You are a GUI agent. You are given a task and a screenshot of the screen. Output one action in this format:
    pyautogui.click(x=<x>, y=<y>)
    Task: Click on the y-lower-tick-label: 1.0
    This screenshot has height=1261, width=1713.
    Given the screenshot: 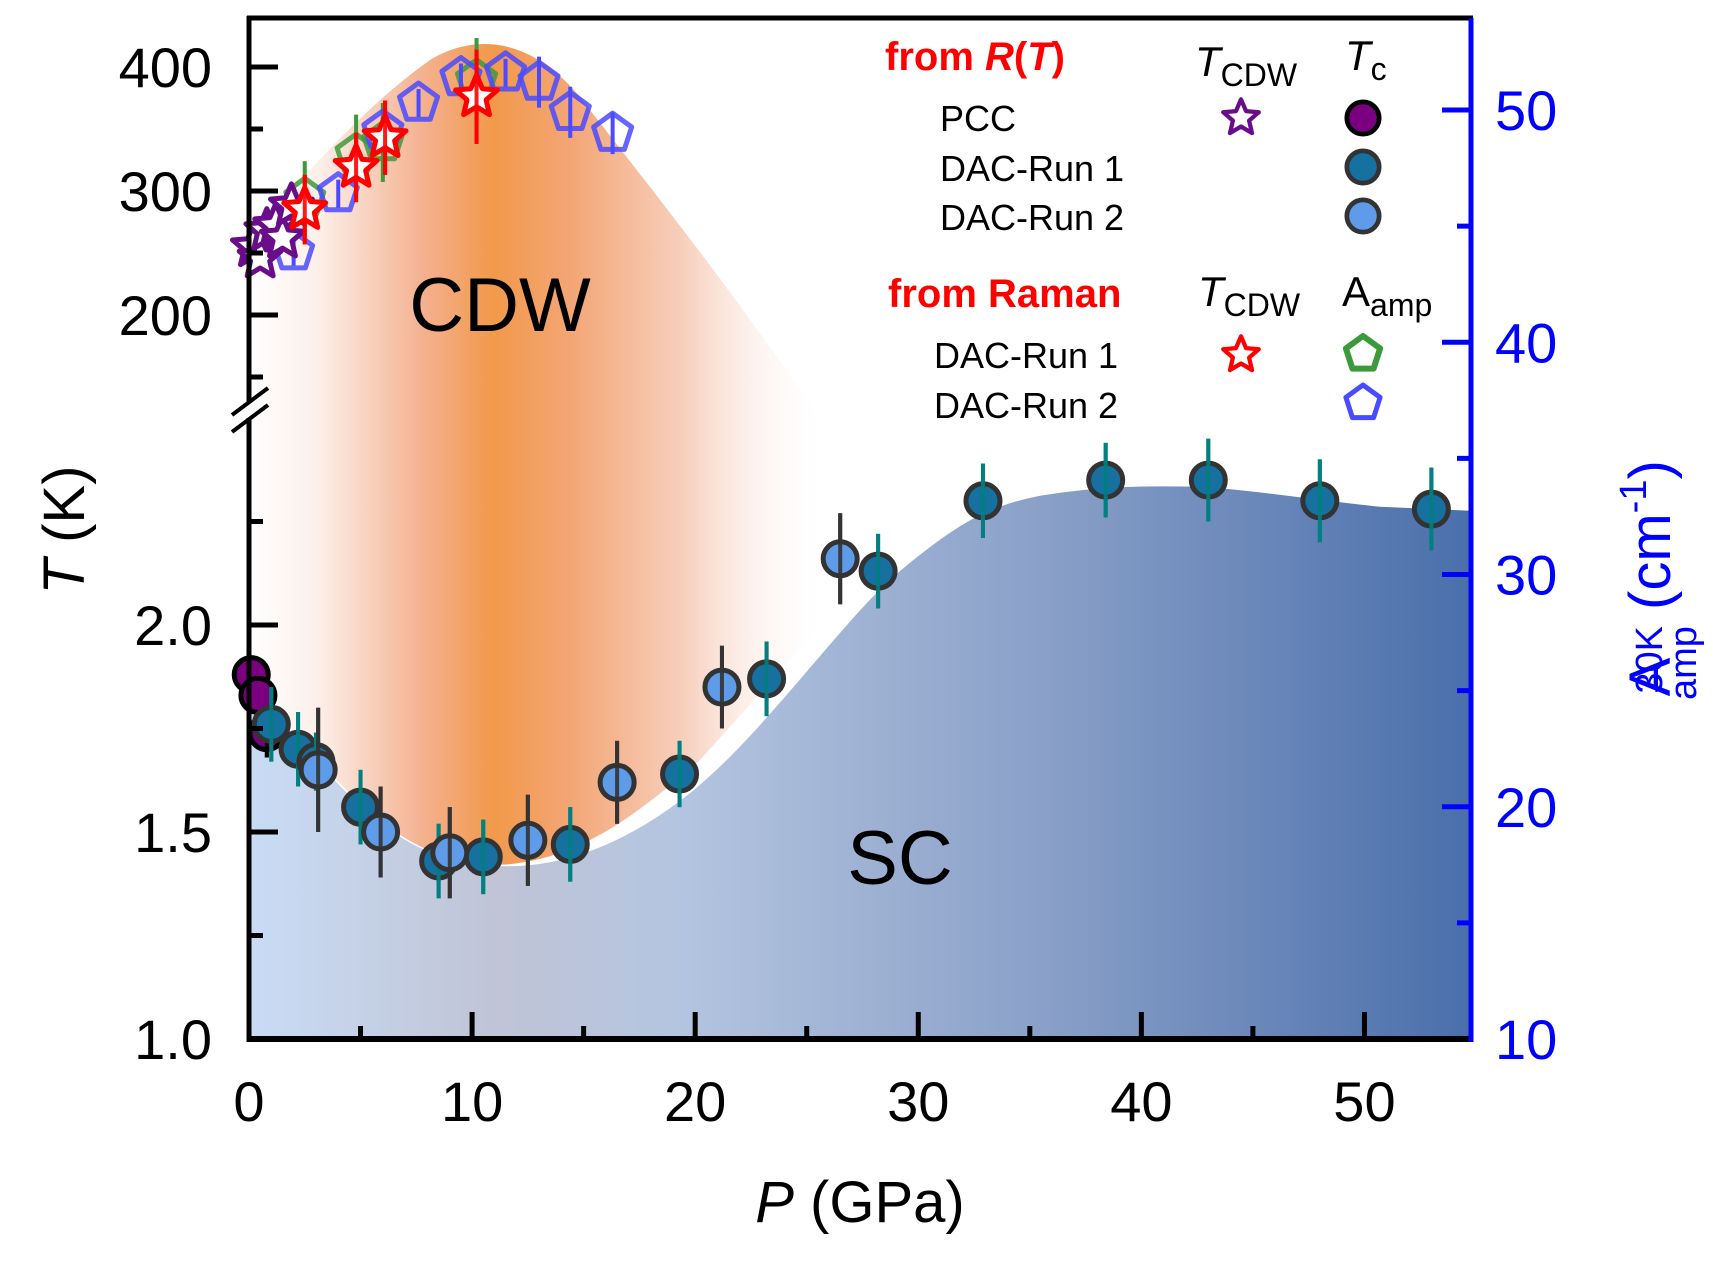 What is the action you would take?
    pyautogui.click(x=173, y=1039)
    